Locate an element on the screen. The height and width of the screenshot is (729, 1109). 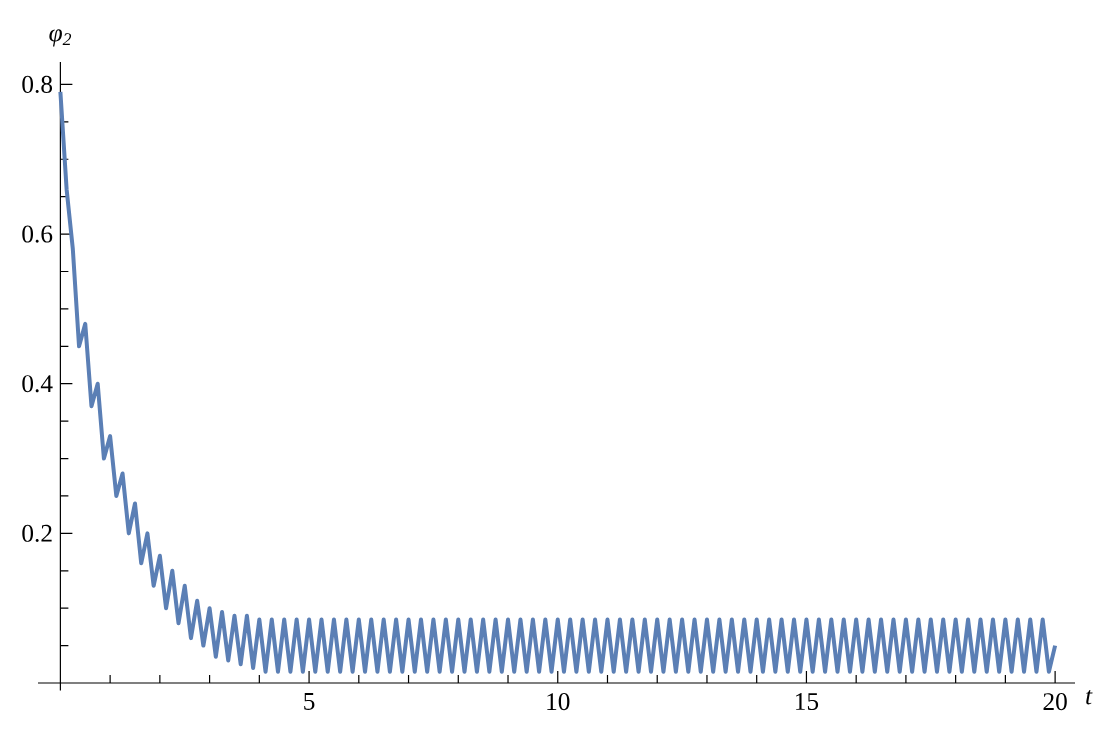
y-tick-label: 0.8 is located at coordinates (37, 84).